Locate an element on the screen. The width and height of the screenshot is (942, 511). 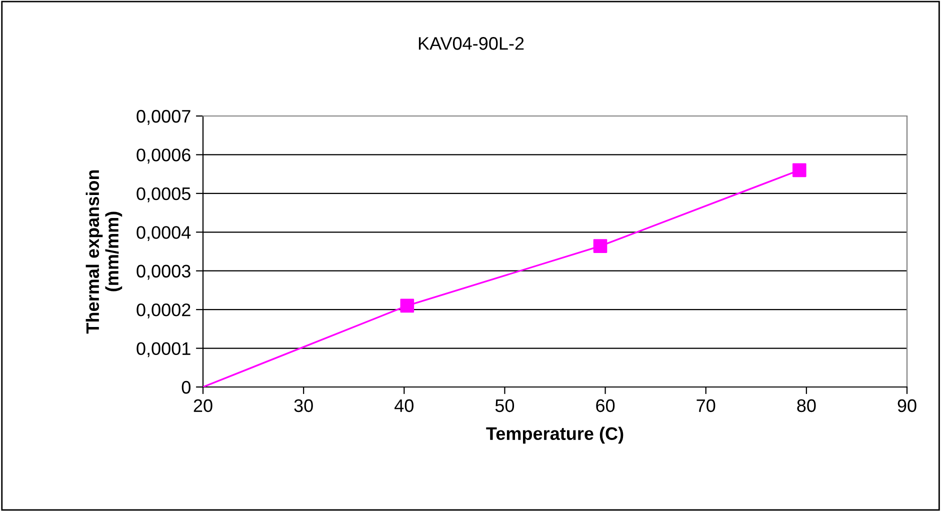
x-axis-title: Temperature (C) is located at coordinates (555, 435).